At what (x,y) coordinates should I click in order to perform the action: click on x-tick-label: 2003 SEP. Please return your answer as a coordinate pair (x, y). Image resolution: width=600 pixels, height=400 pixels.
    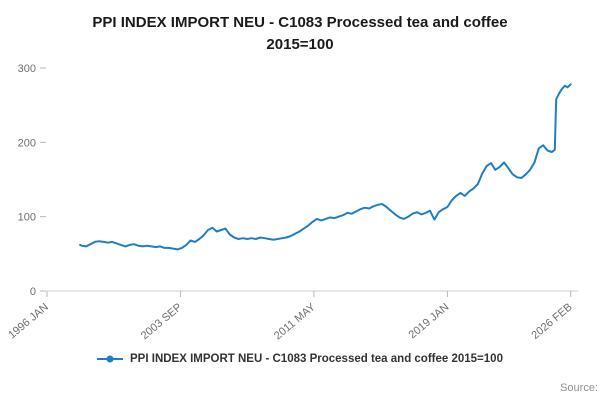
    Looking at the image, I should click on (162, 321).